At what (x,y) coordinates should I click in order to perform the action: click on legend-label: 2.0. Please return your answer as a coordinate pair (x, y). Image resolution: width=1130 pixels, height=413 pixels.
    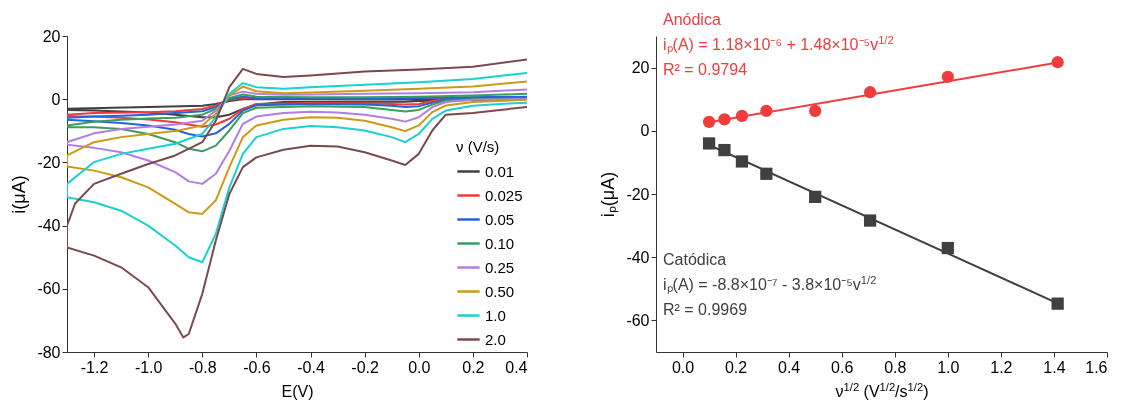
    Looking at the image, I should click on (495, 339).